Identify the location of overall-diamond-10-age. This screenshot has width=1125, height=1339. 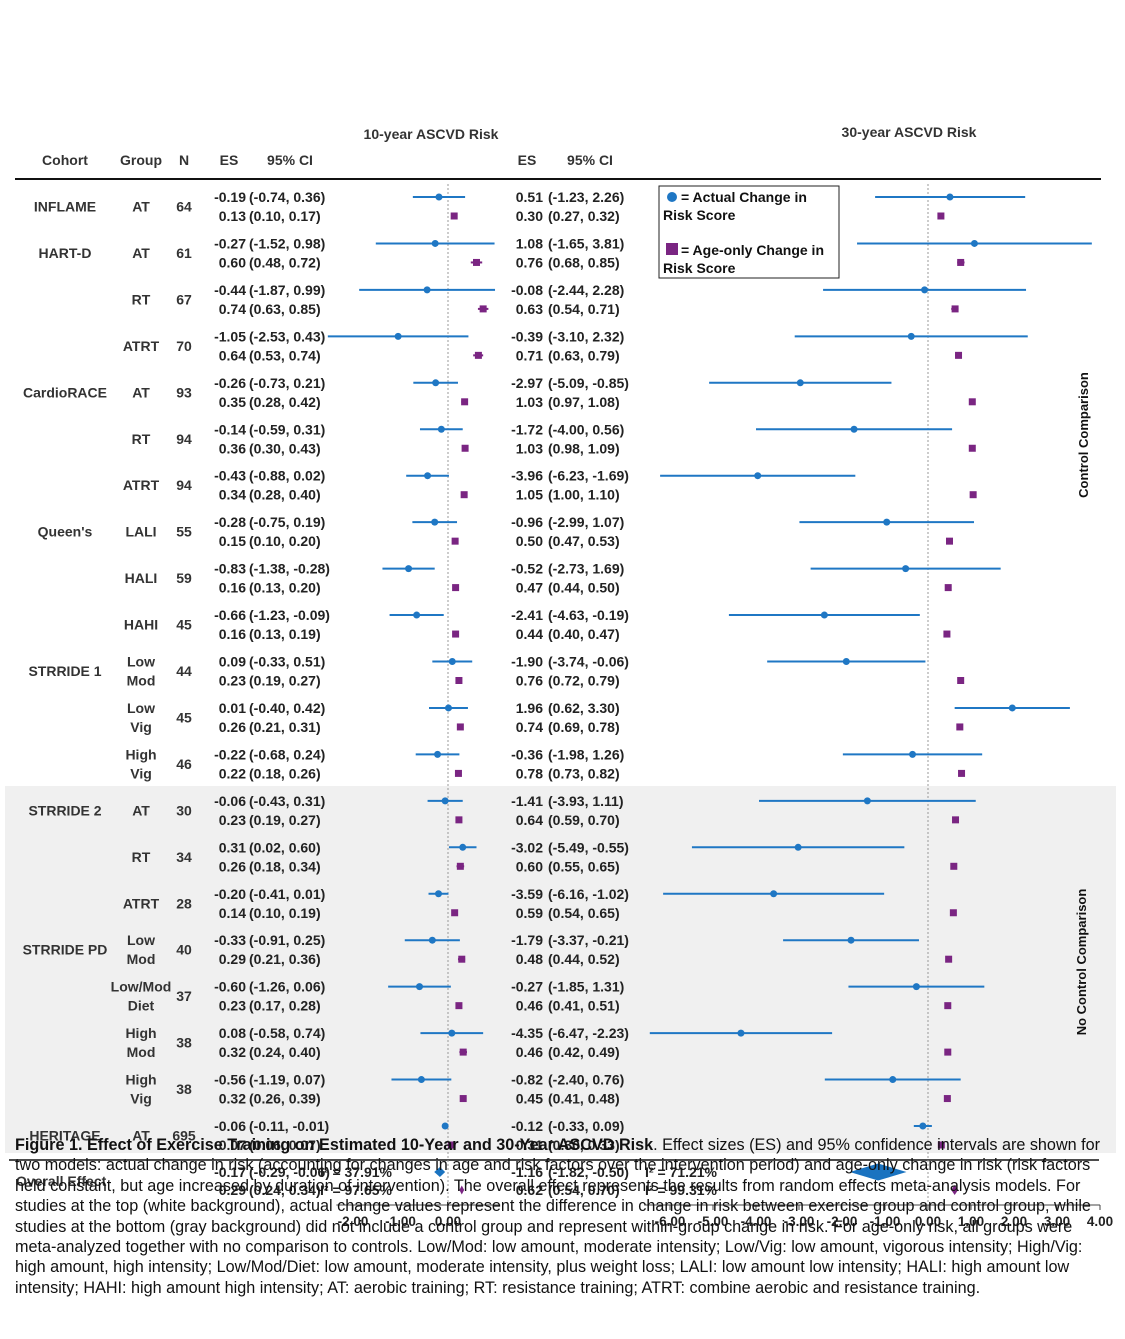
(462, 1190).